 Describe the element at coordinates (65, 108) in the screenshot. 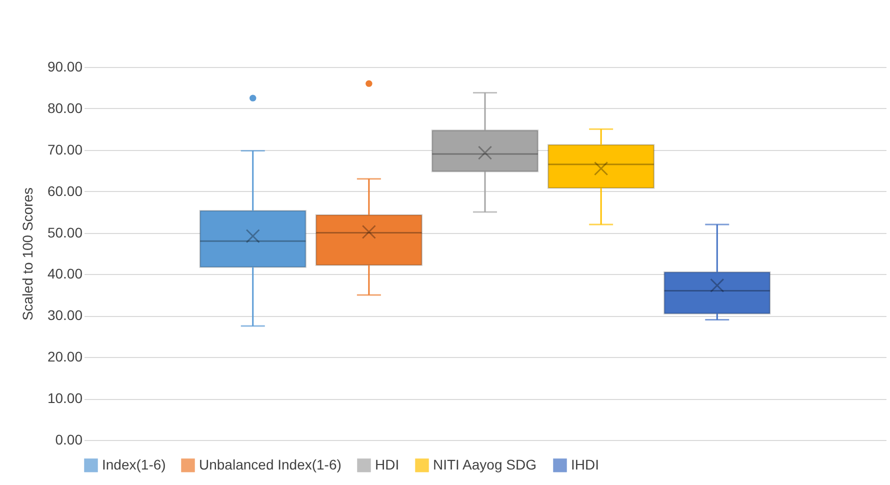

I see `y-tick-label: 80.00` at that location.